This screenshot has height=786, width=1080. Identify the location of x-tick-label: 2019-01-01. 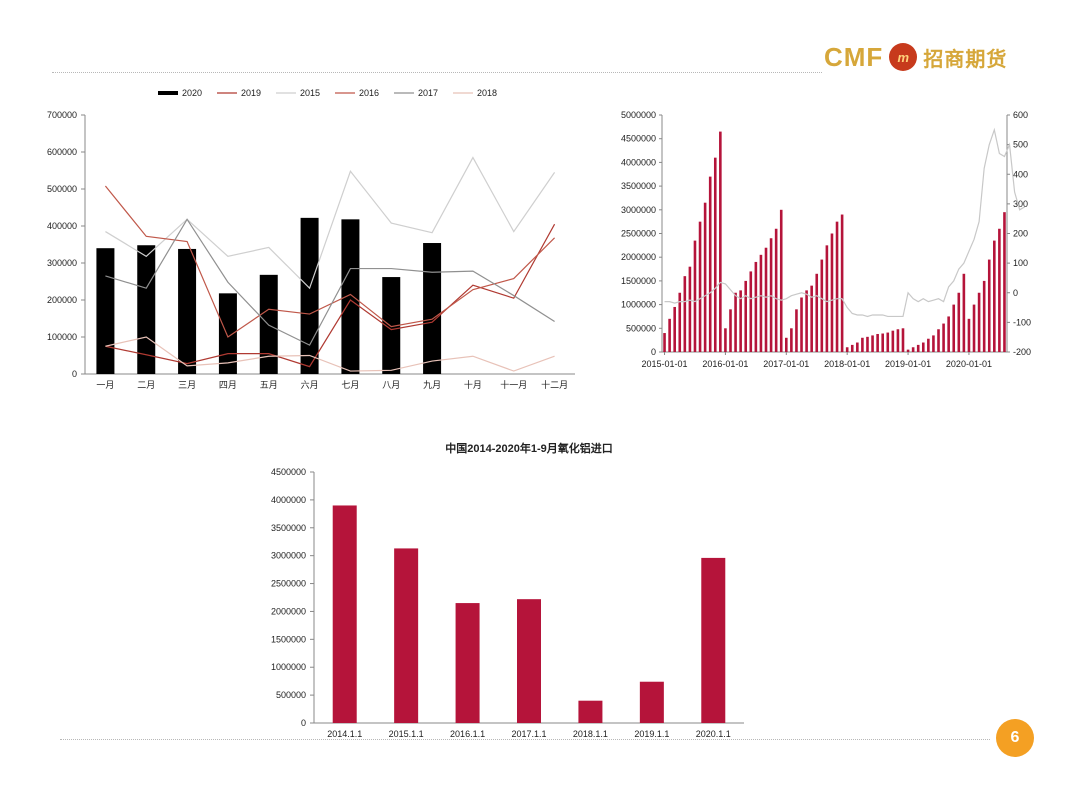
(908, 364).